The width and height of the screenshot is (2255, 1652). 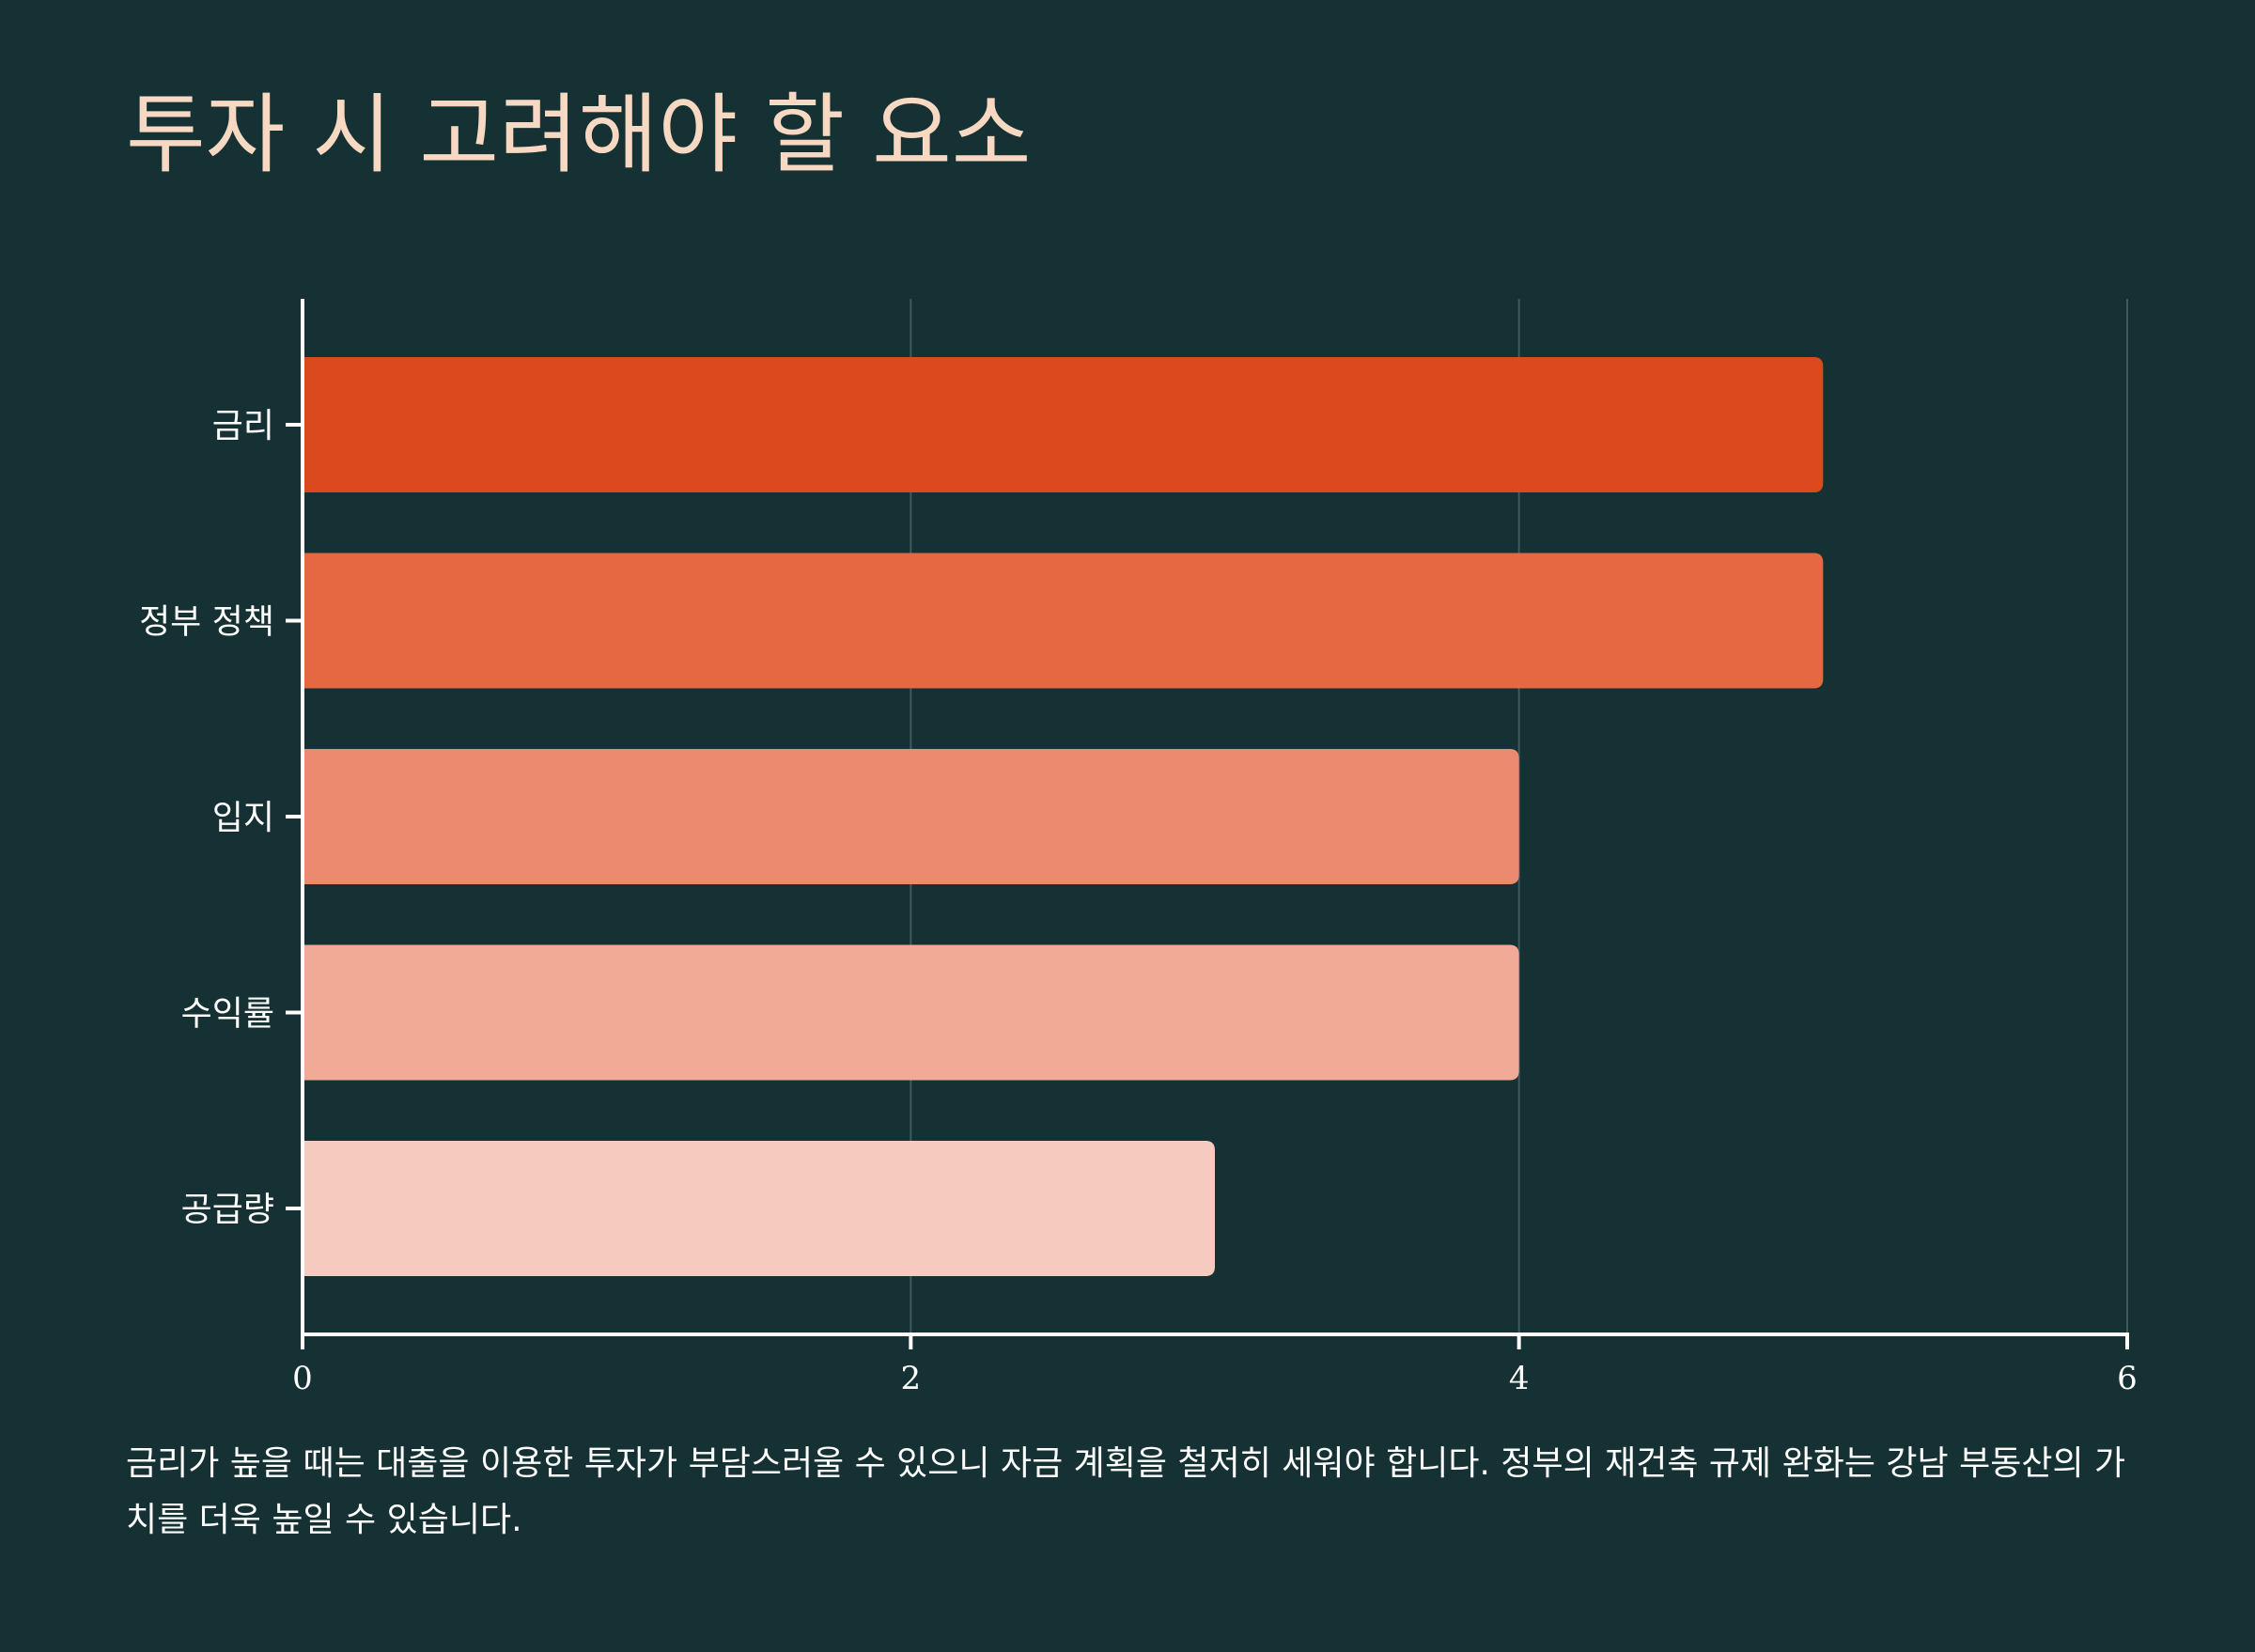 I want to click on x-tick-label-0: 0, so click(x=302, y=1378).